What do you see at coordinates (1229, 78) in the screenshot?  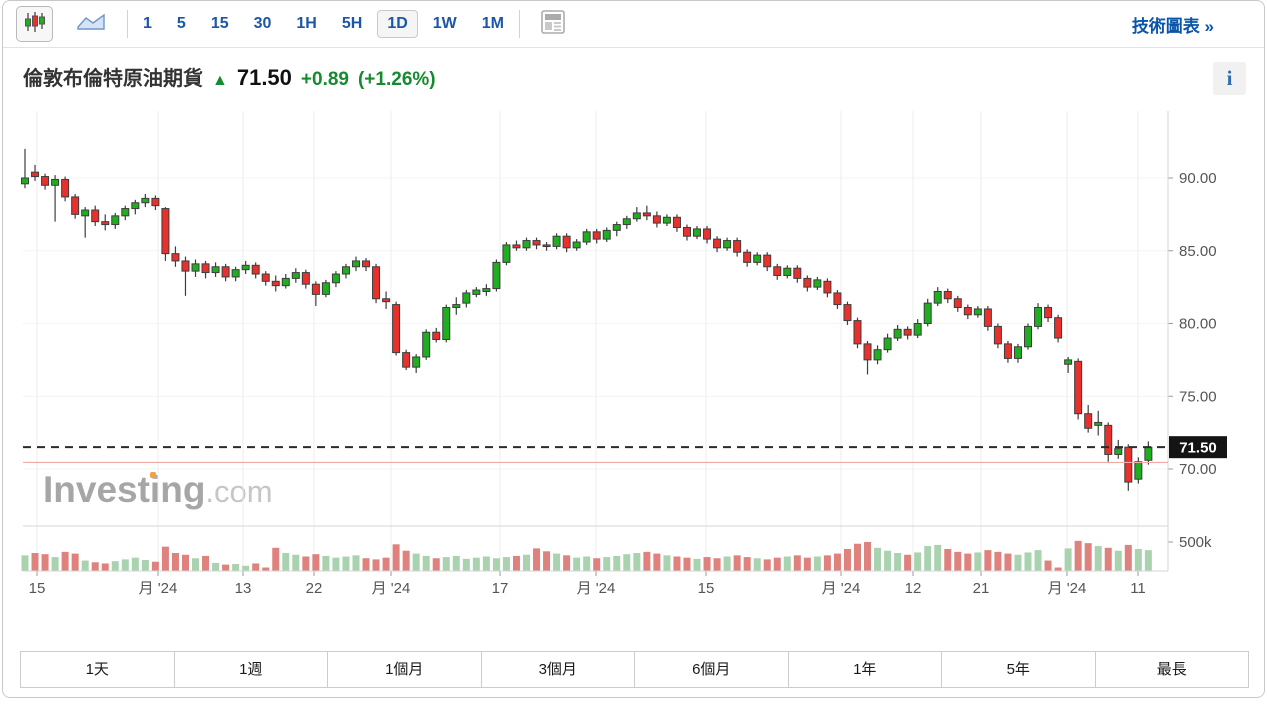 I see `info-button: i` at bounding box center [1229, 78].